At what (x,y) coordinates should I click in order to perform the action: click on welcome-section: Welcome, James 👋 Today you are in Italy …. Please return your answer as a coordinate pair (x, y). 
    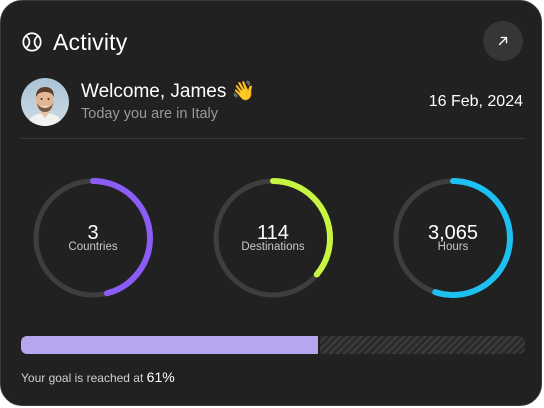
    Looking at the image, I should click on (273, 108).